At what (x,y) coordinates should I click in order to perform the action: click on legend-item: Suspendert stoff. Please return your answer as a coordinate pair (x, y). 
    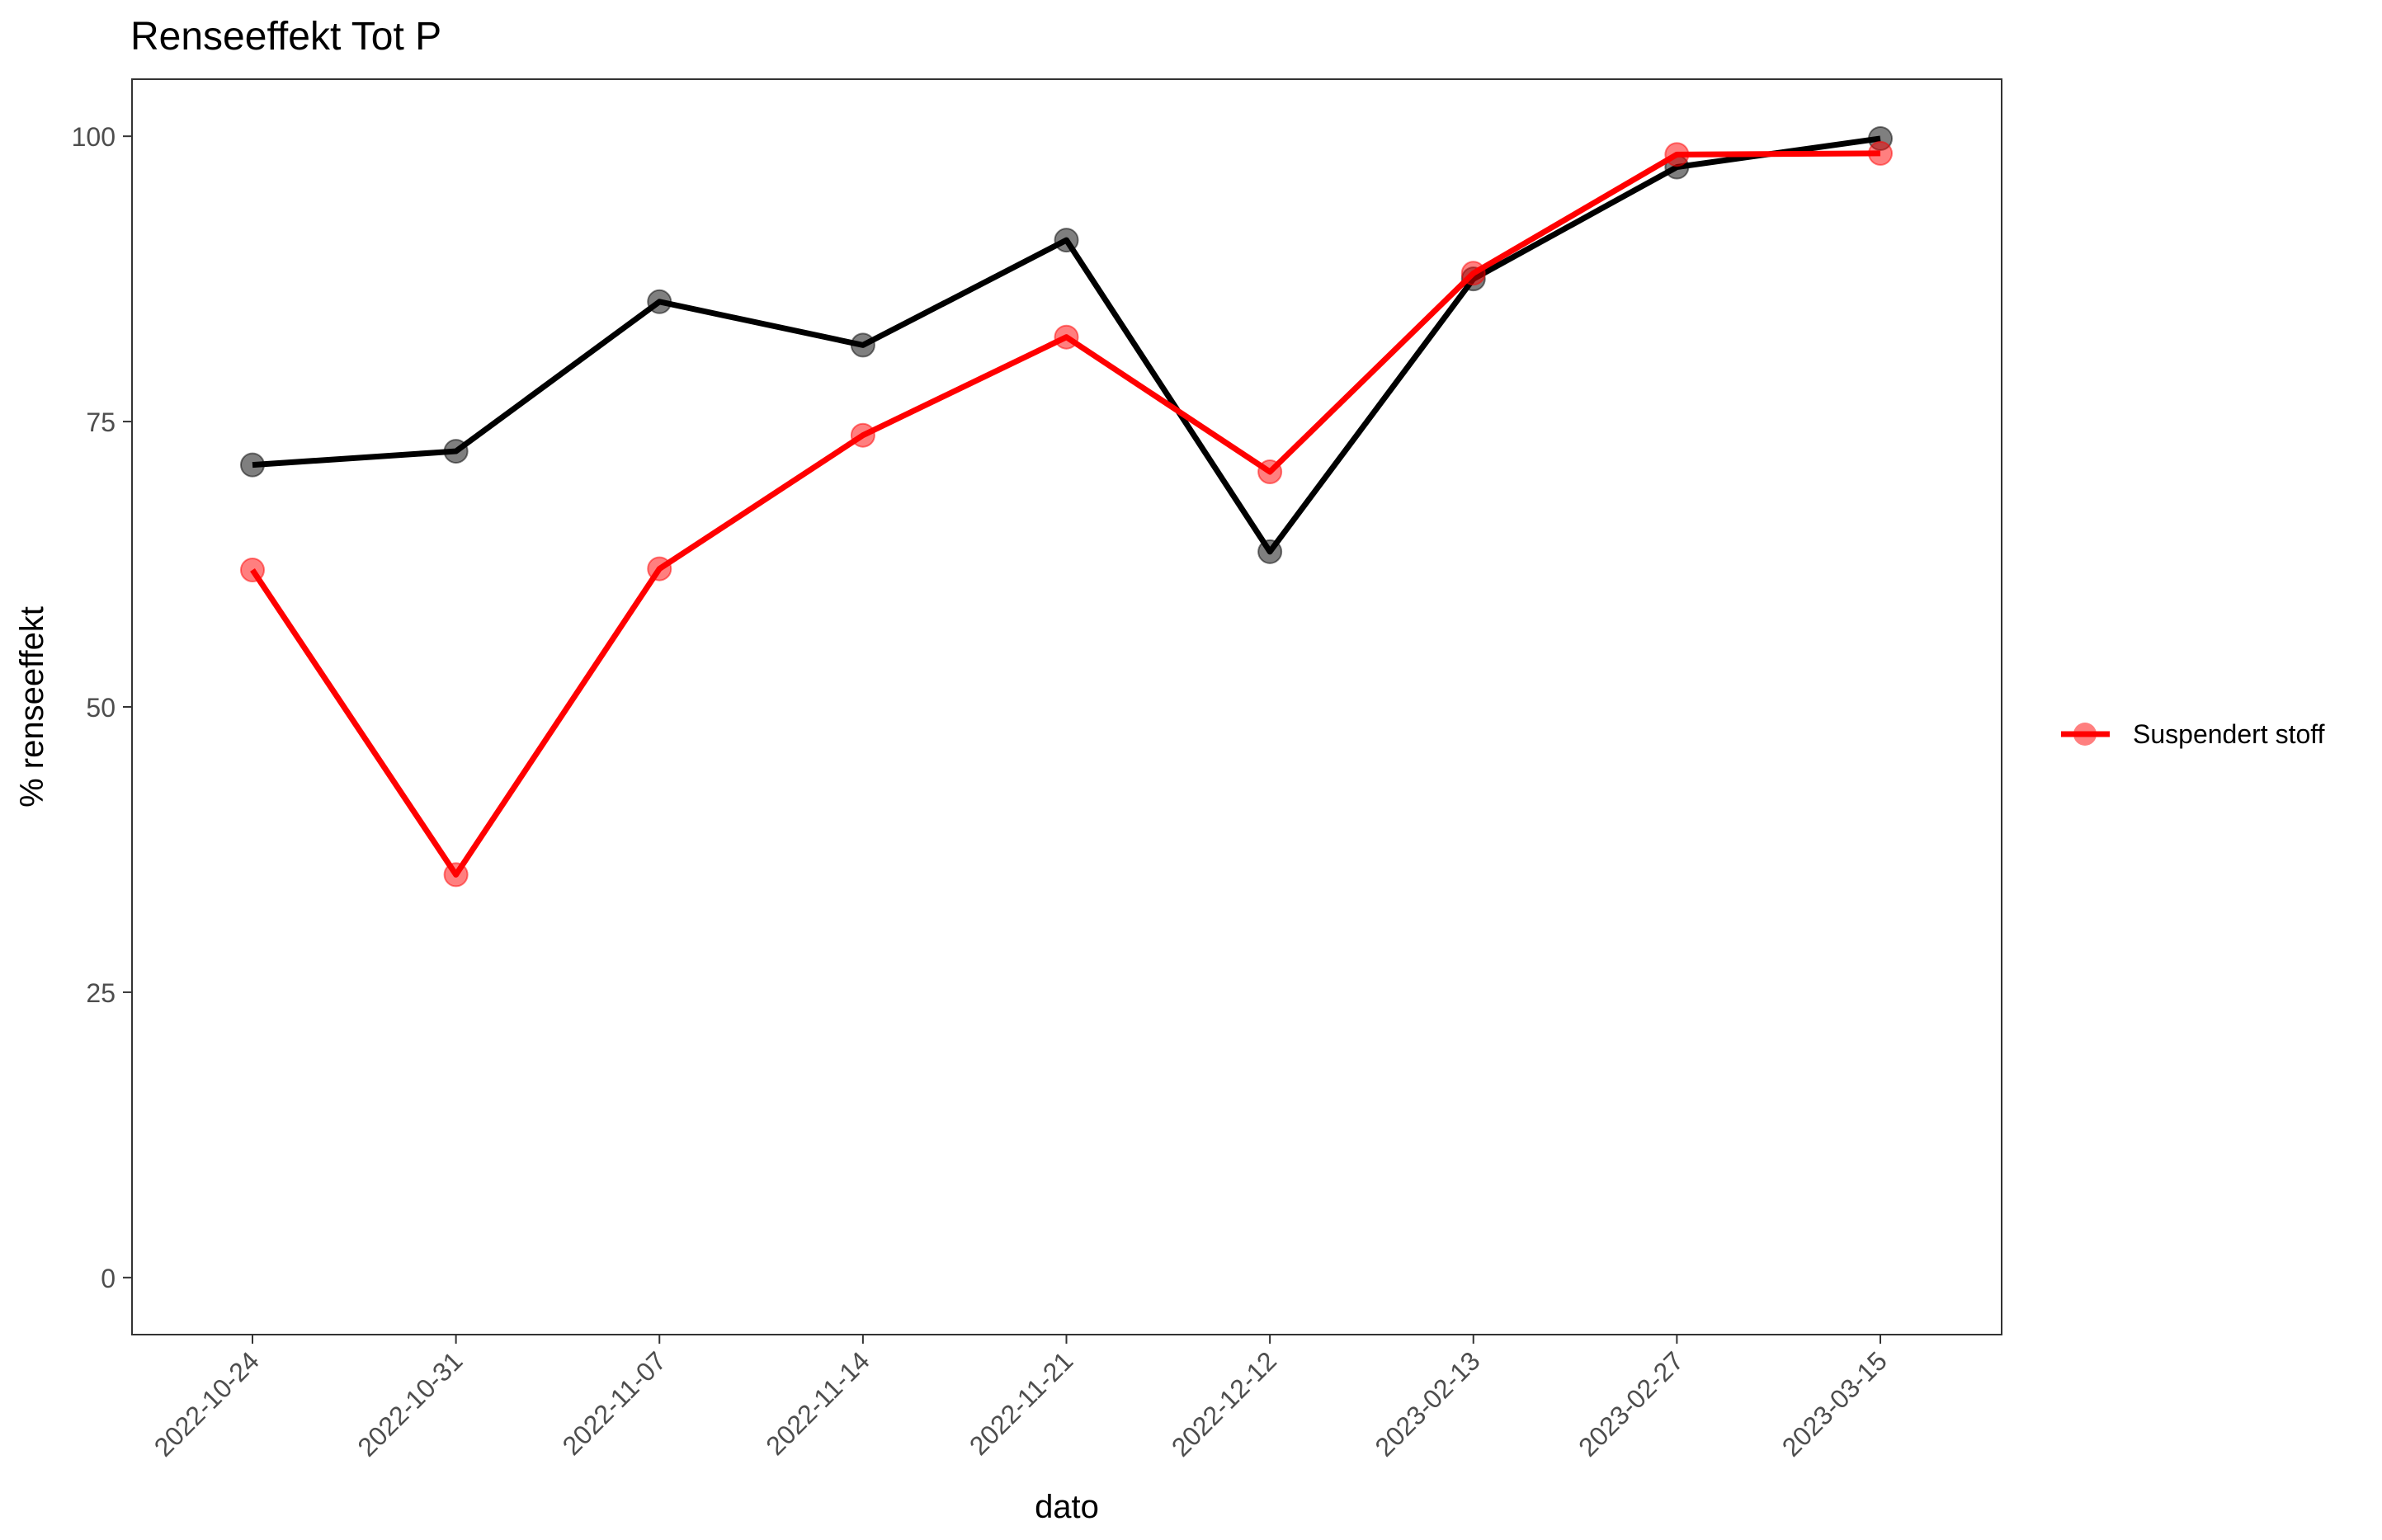
    Looking at the image, I should click on (2193, 734).